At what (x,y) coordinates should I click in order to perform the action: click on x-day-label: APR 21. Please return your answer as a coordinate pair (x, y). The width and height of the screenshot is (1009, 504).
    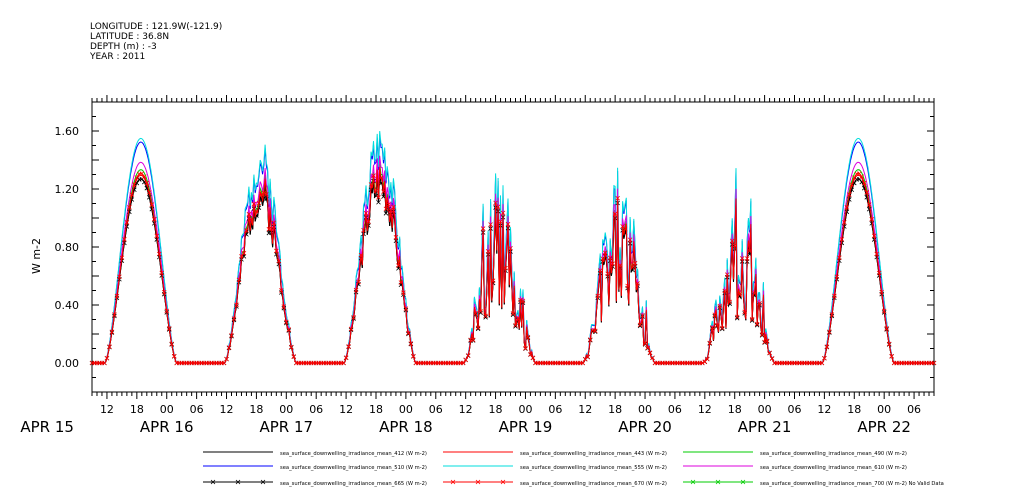
    Looking at the image, I should click on (765, 427).